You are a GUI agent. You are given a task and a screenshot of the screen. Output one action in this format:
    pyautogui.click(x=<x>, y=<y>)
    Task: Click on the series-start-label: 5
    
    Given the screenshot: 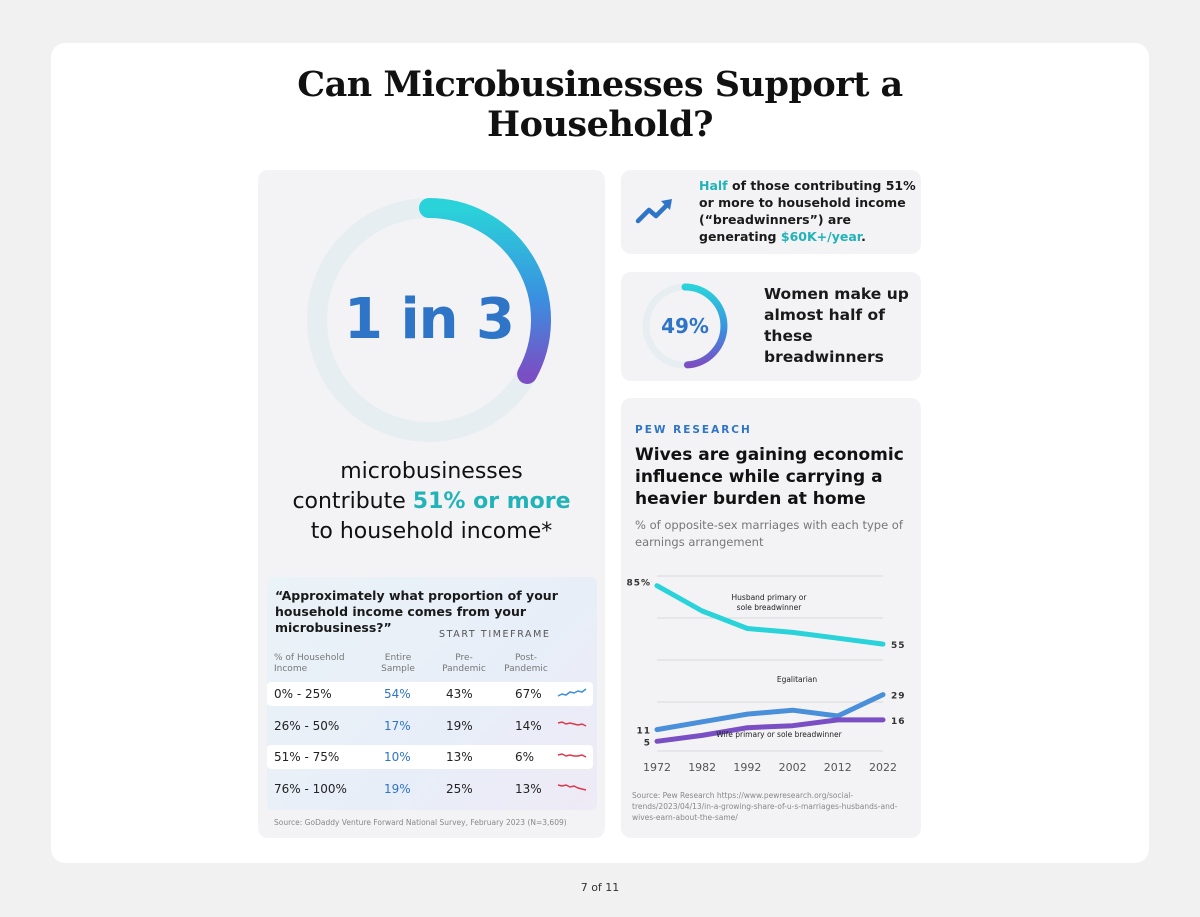 What is the action you would take?
    pyautogui.click(x=647, y=743)
    